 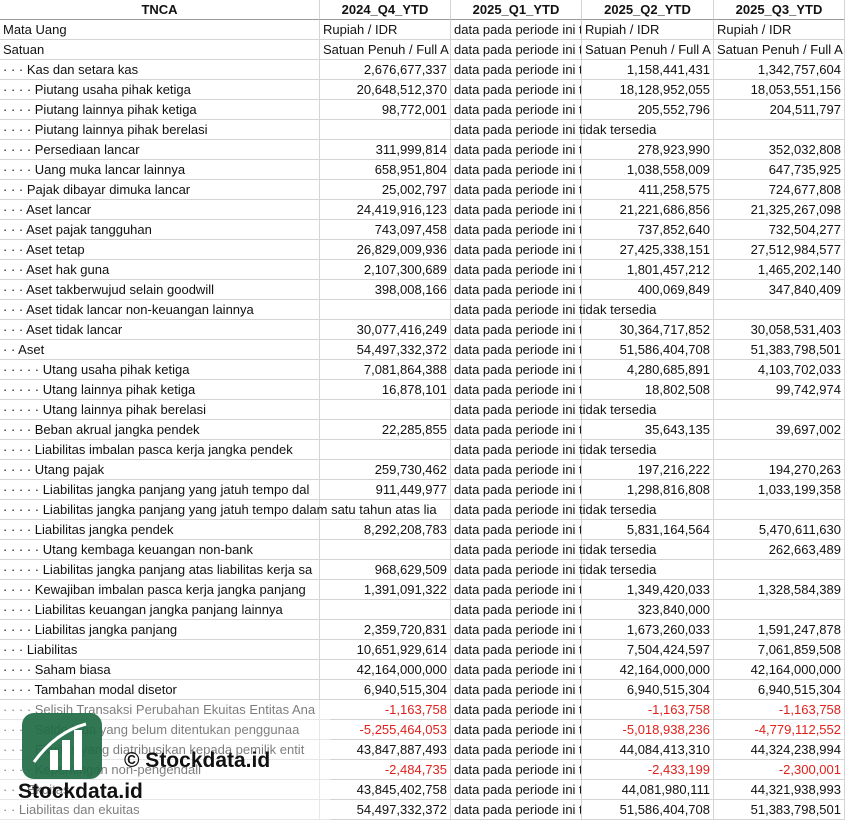 What do you see at coordinates (673, 469) in the screenshot?
I see `cell-value: 197,216,222` at bounding box center [673, 469].